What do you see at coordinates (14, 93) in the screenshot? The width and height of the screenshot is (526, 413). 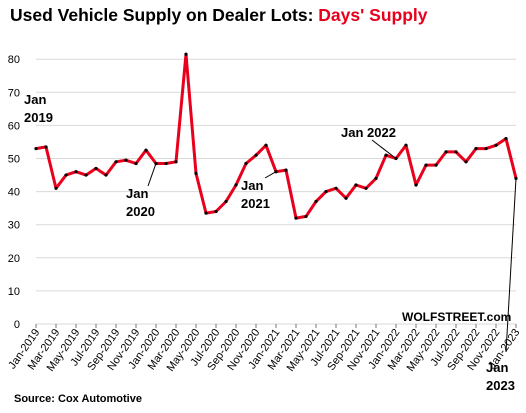 I see `y-tick-label: 70` at bounding box center [14, 93].